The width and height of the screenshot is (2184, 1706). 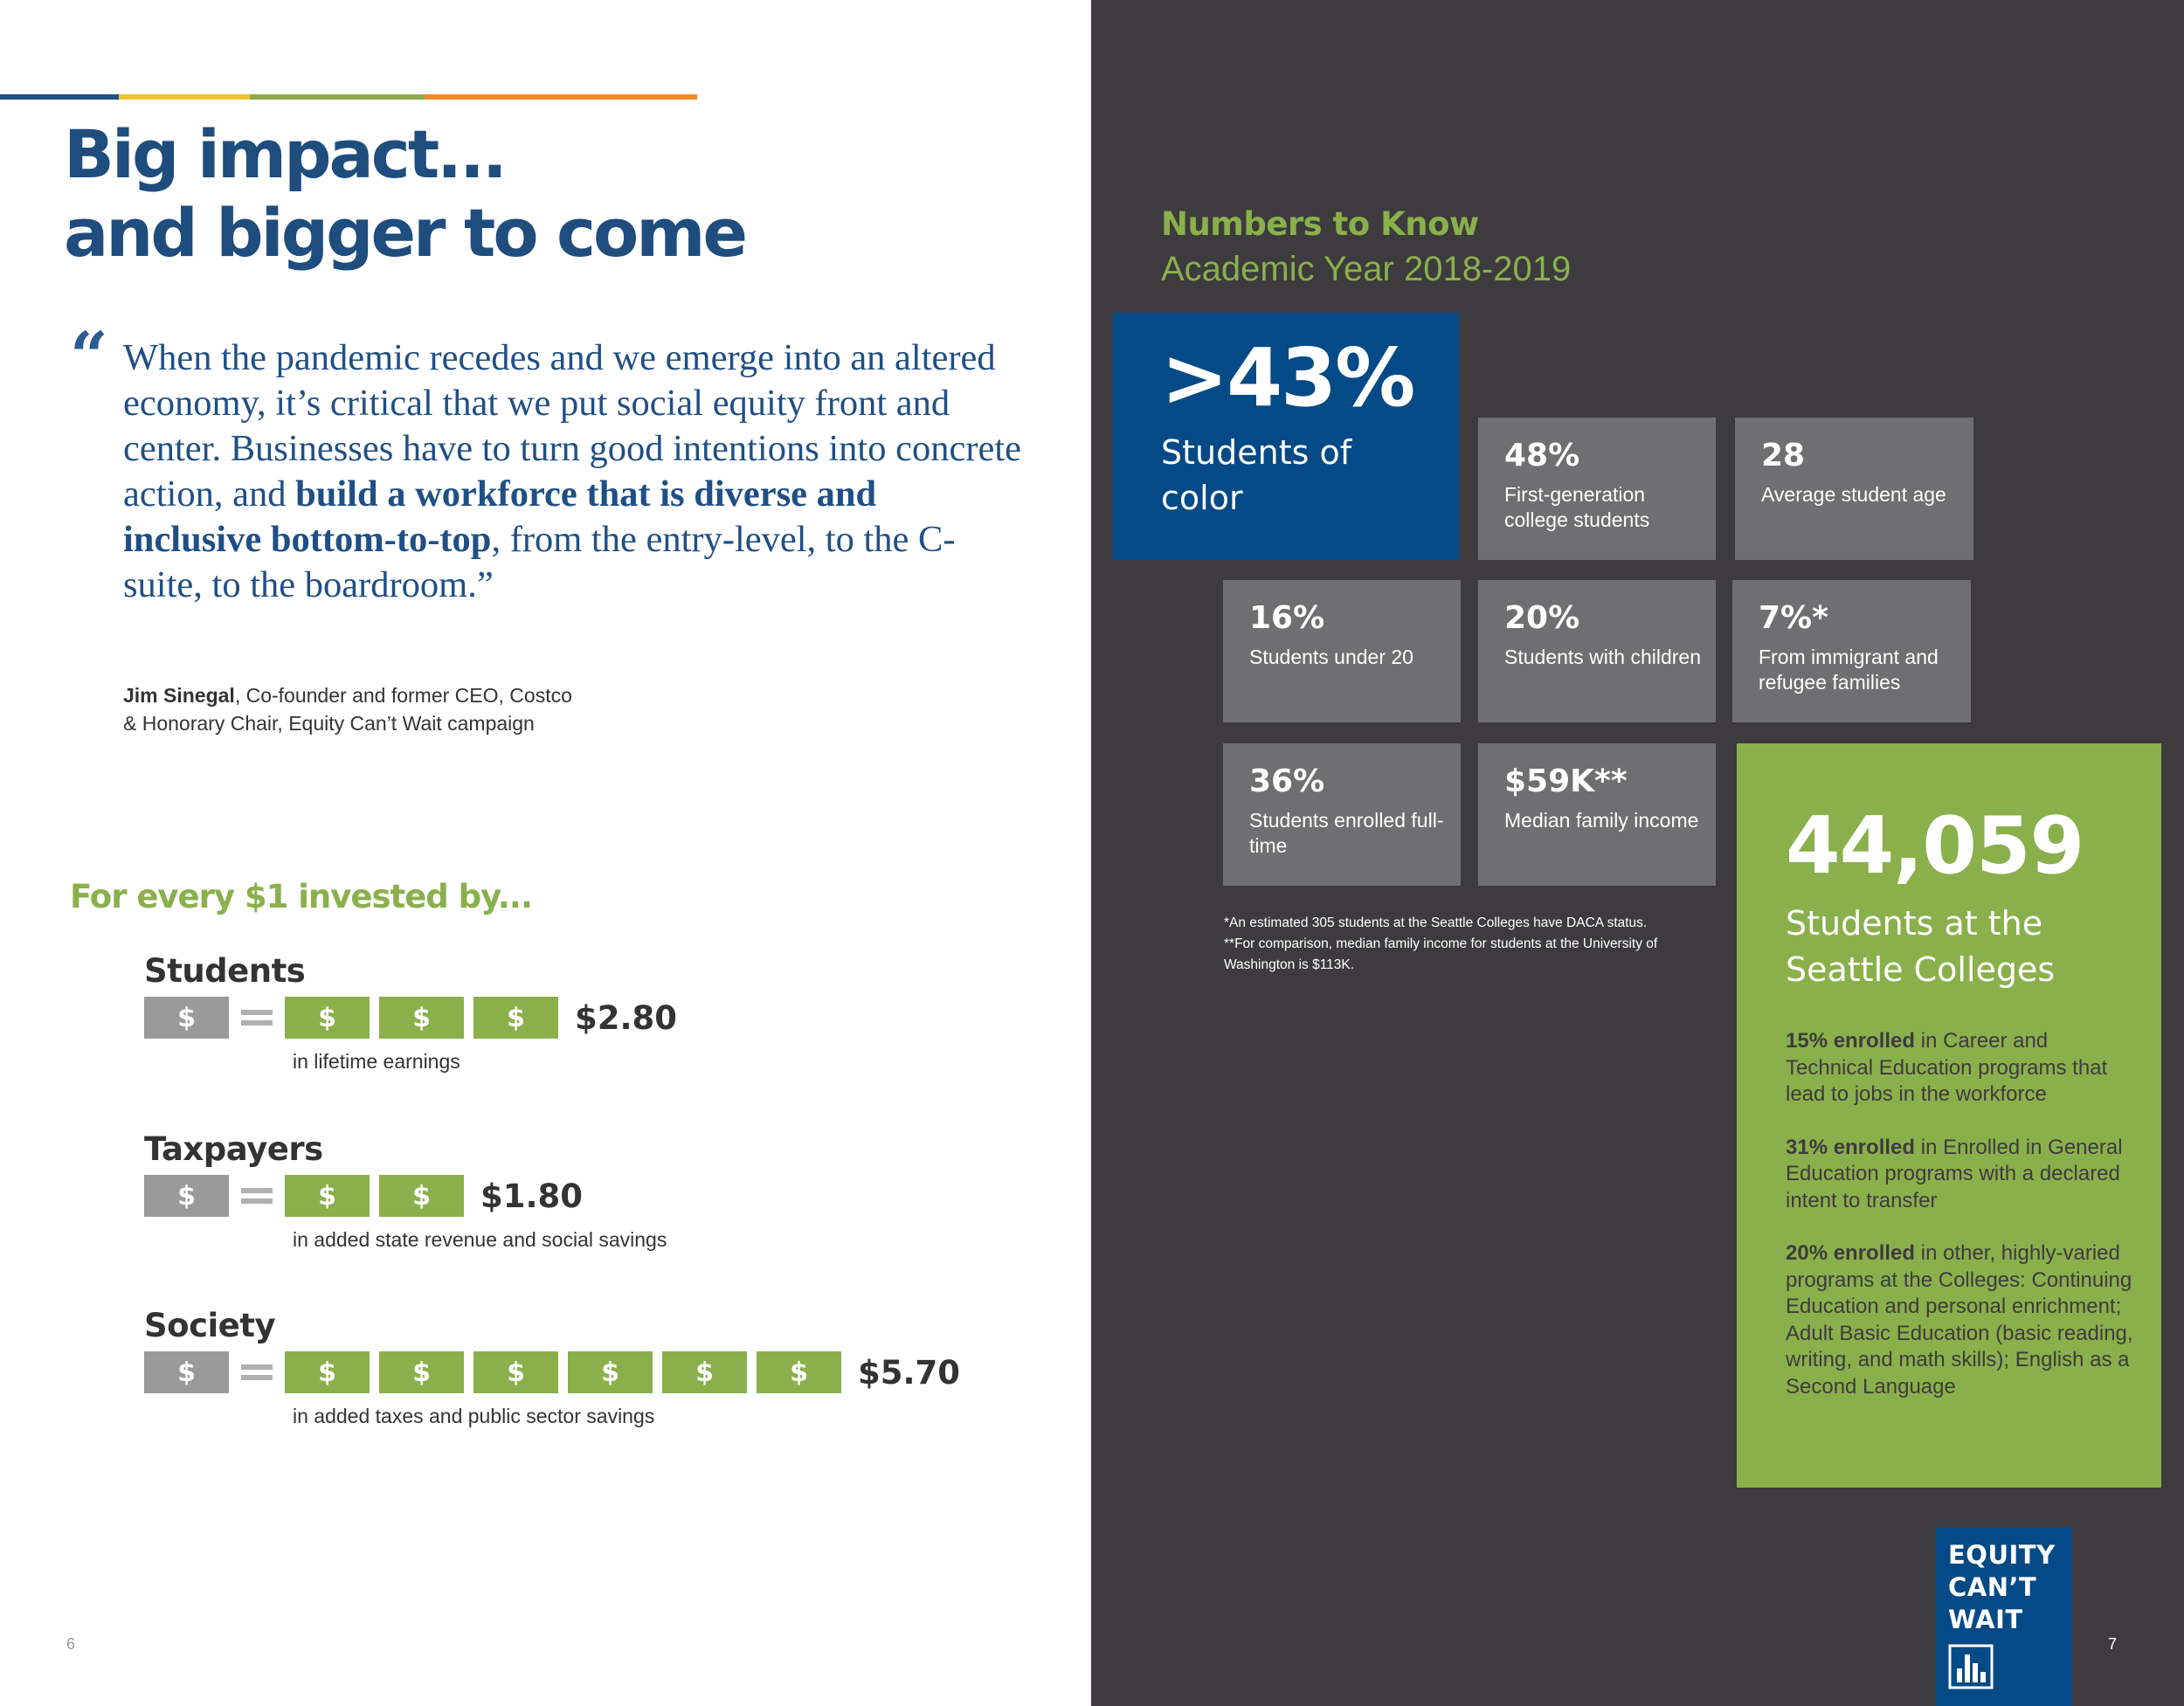 What do you see at coordinates (337, 97) in the screenshot?
I see `accent-stripe-green` at bounding box center [337, 97].